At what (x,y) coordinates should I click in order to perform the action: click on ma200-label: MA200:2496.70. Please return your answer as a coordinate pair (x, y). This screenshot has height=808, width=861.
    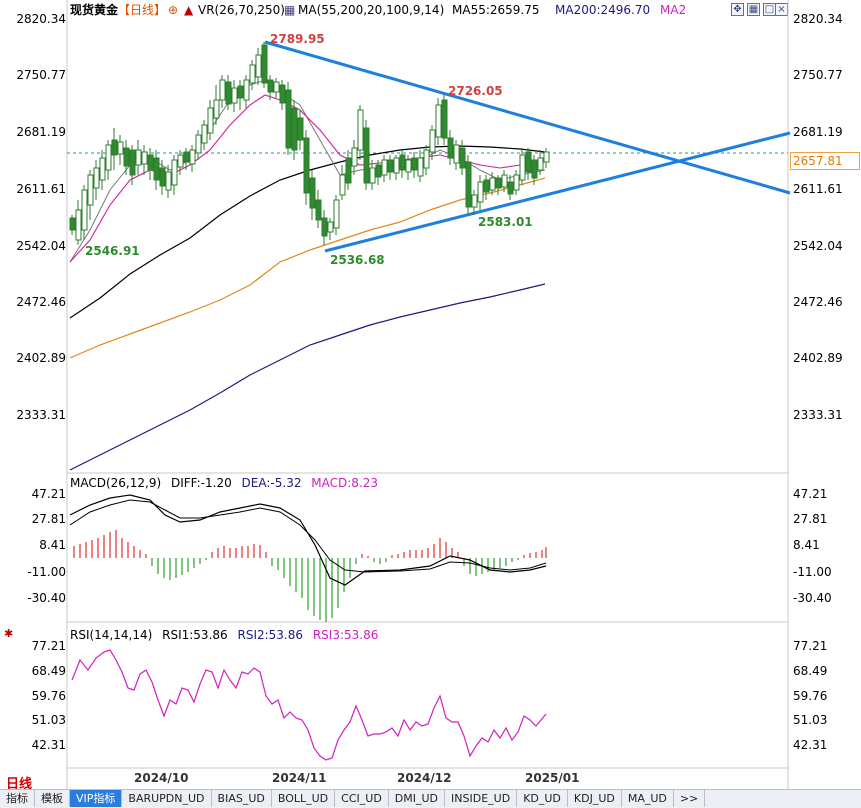
    Looking at the image, I should click on (603, 10).